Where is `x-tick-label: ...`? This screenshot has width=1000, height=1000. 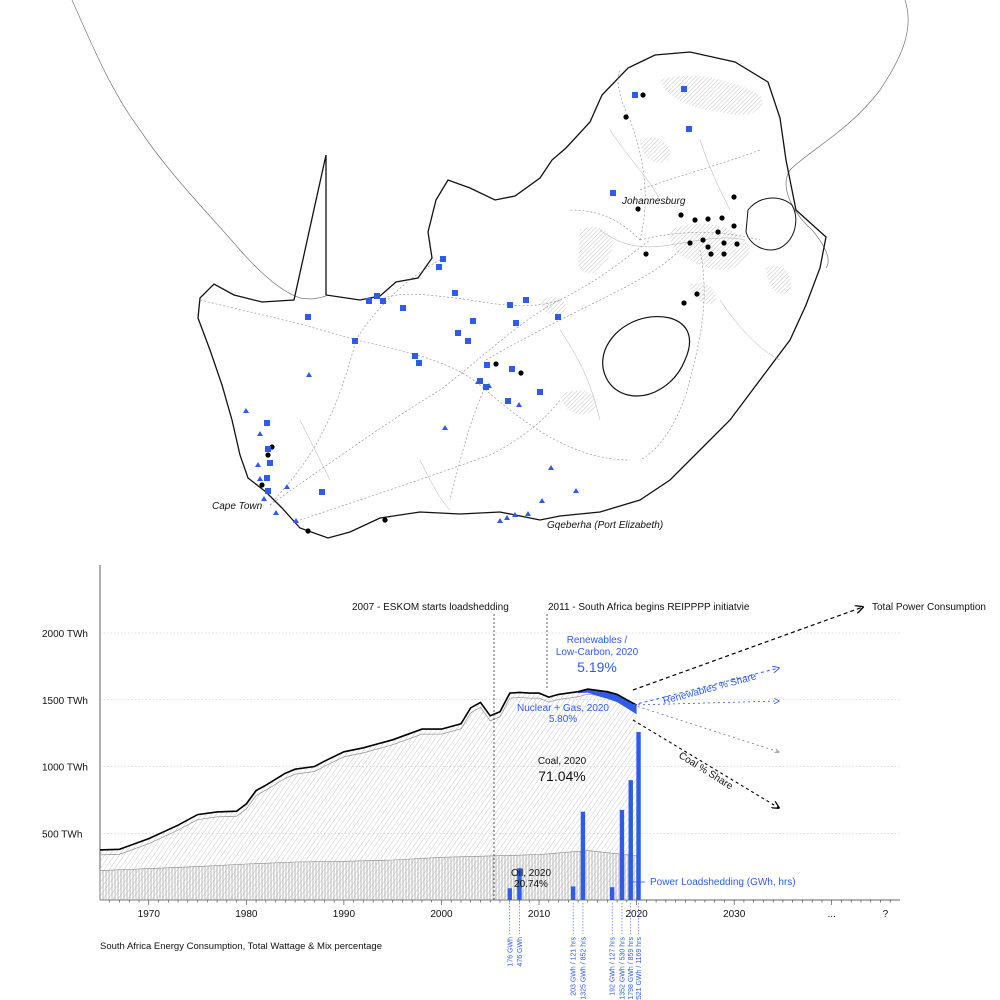 x-tick-label: ... is located at coordinates (832, 914).